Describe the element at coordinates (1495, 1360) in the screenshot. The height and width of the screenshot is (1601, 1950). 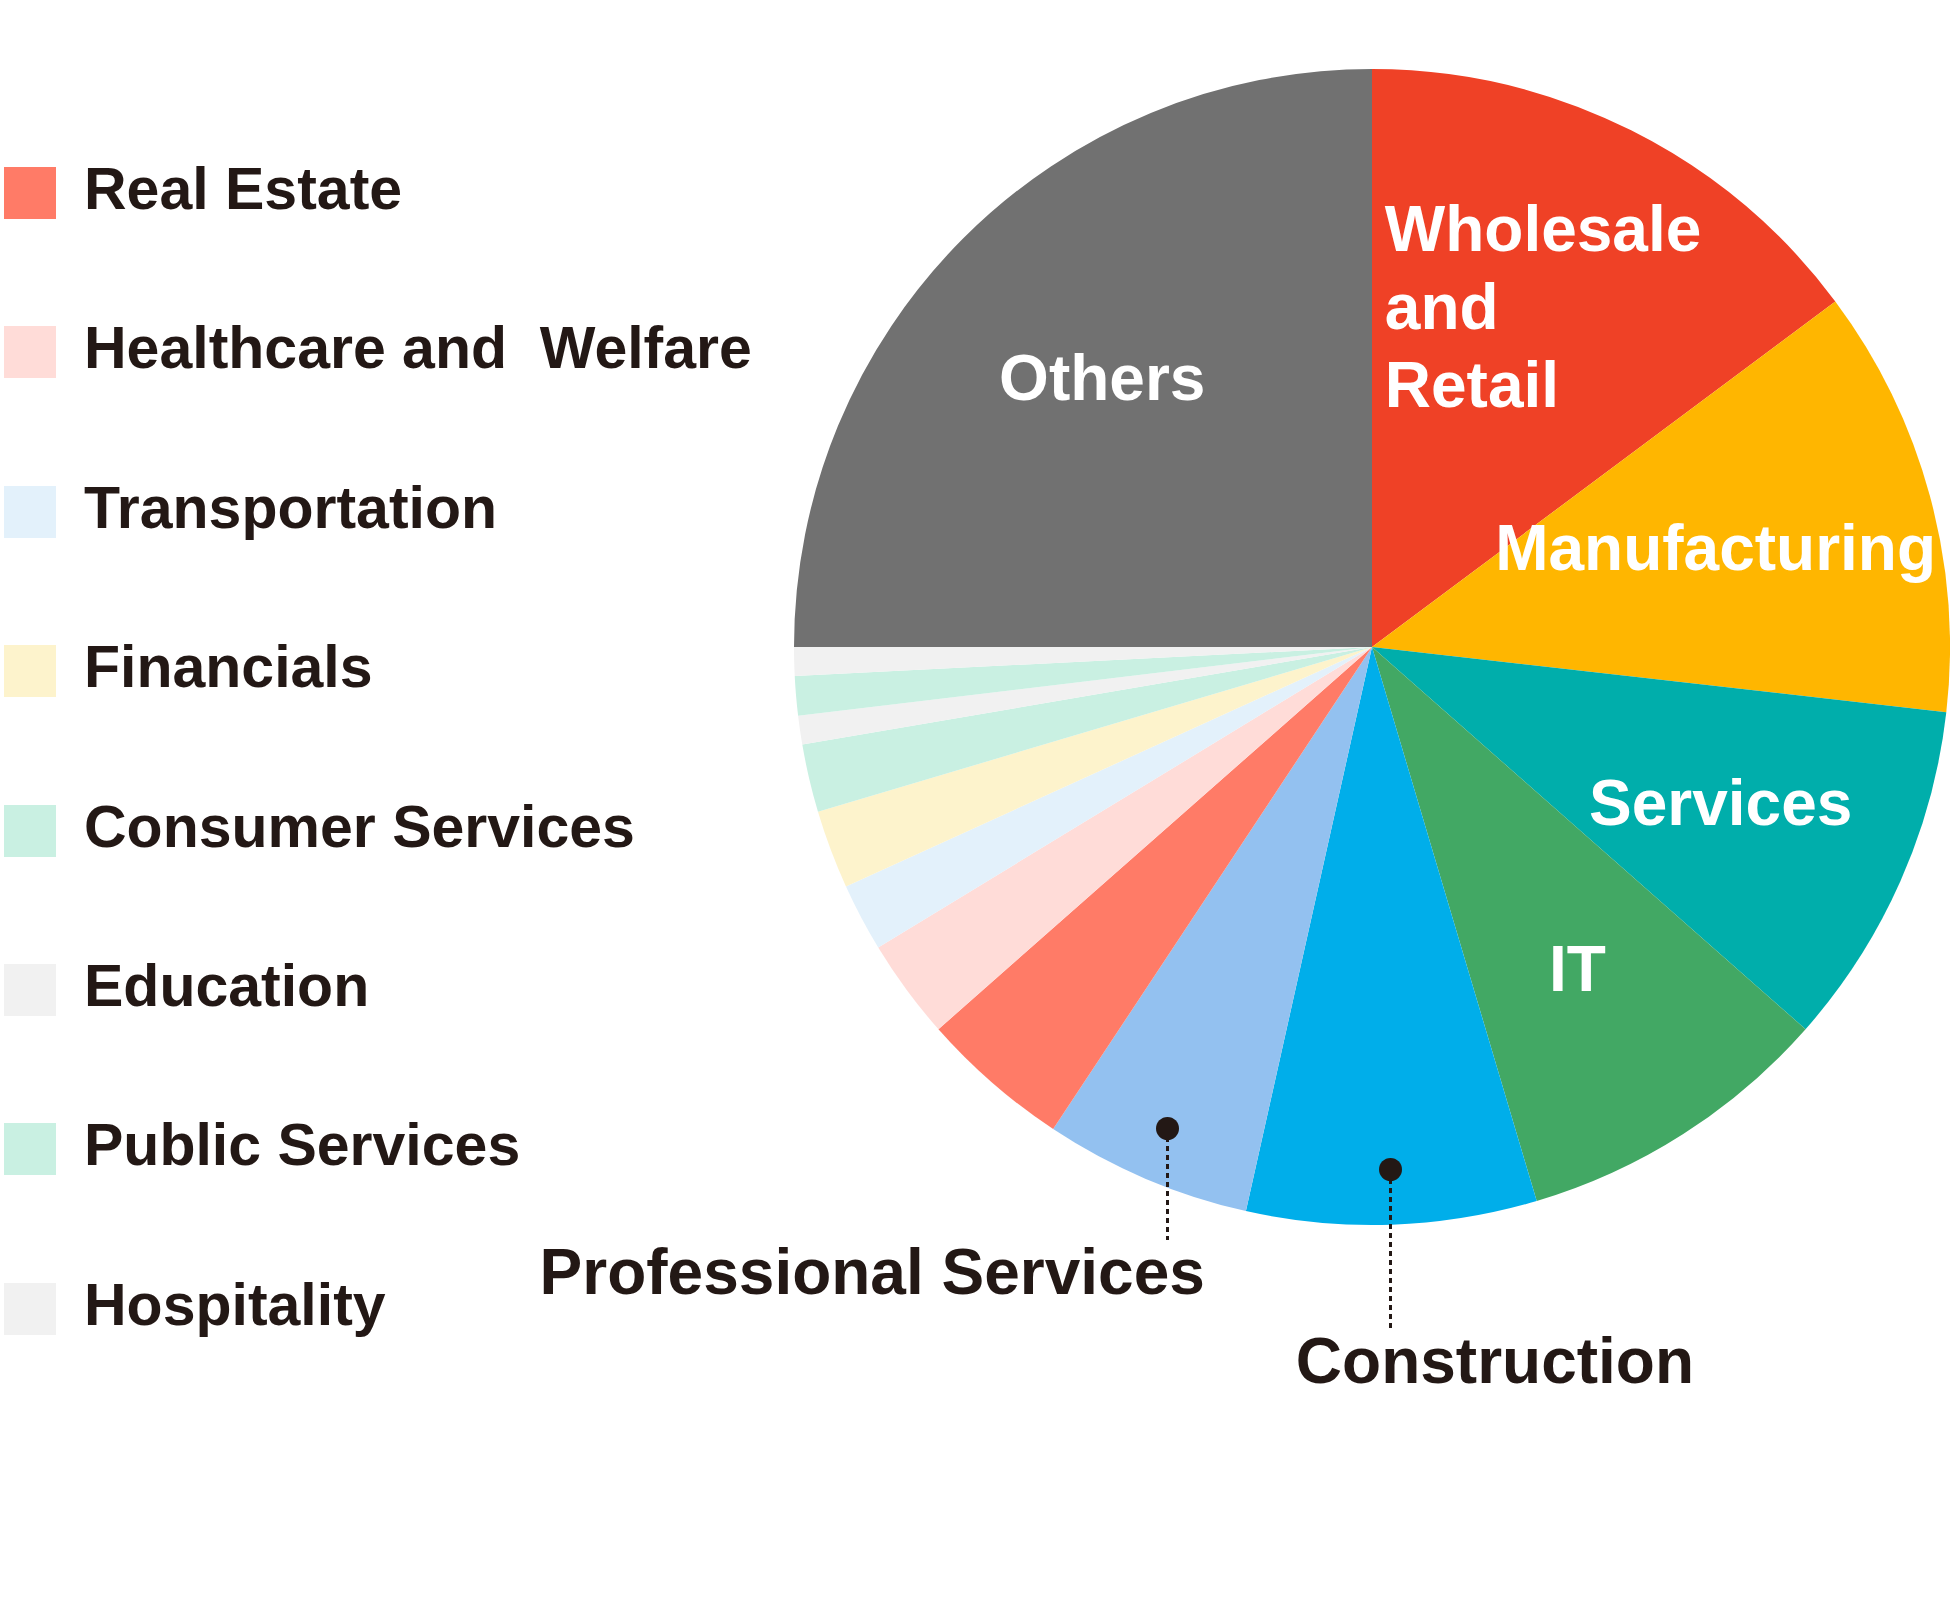
I see `slice-label: Construction` at that location.